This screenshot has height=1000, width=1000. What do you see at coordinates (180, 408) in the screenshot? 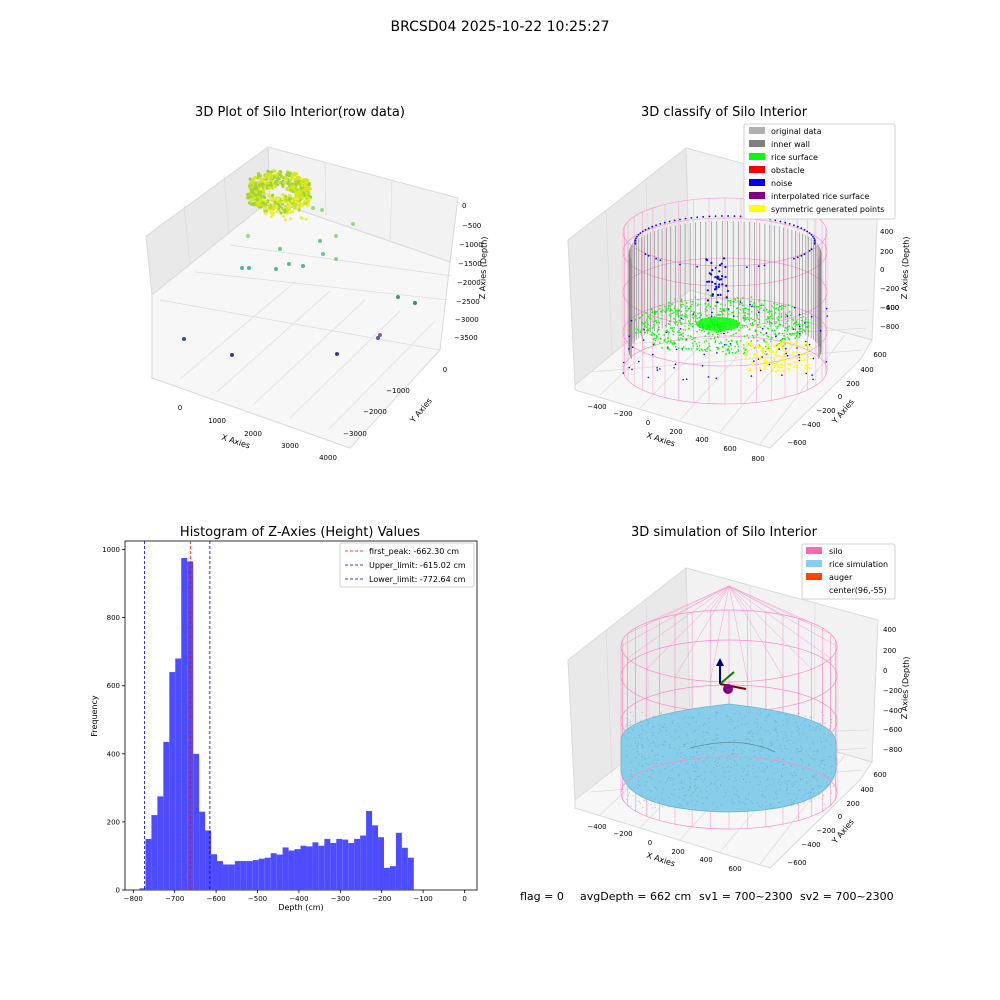
I see `raw-xtick: 0` at bounding box center [180, 408].